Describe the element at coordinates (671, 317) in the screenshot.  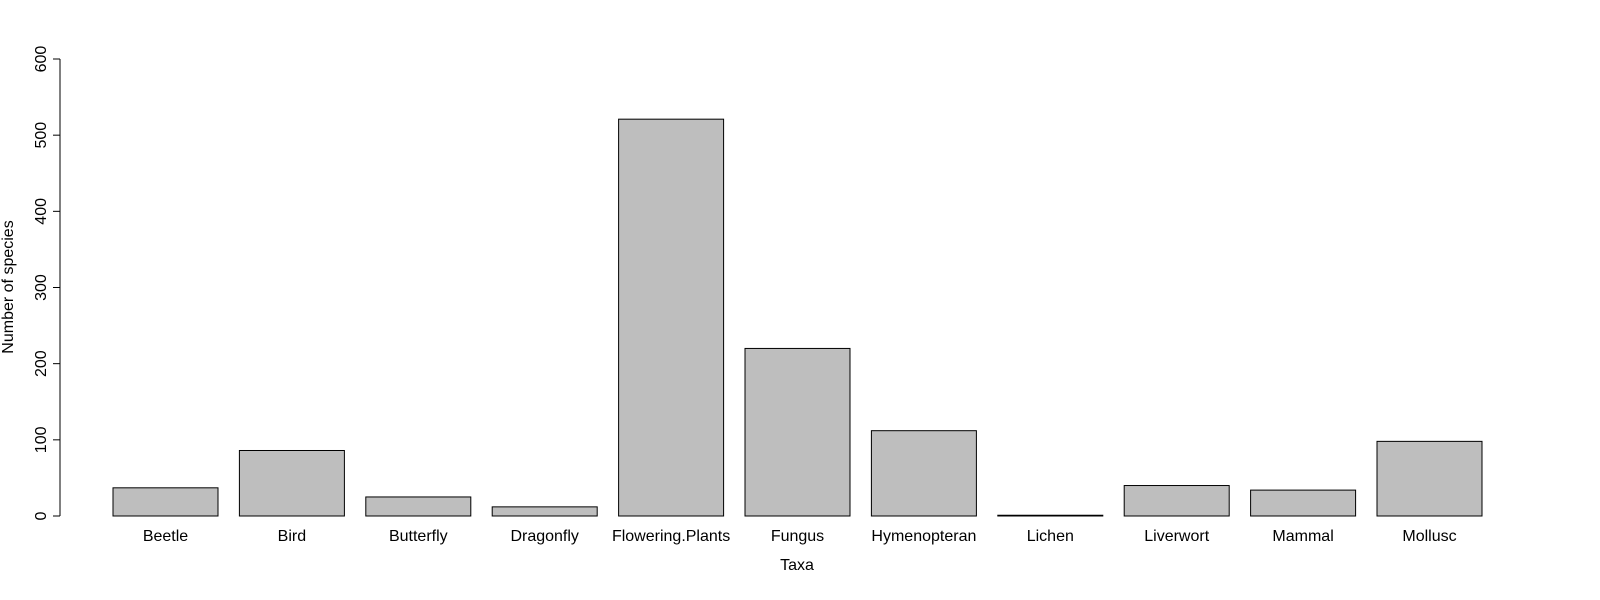
I see `bar-flowering-plants` at that location.